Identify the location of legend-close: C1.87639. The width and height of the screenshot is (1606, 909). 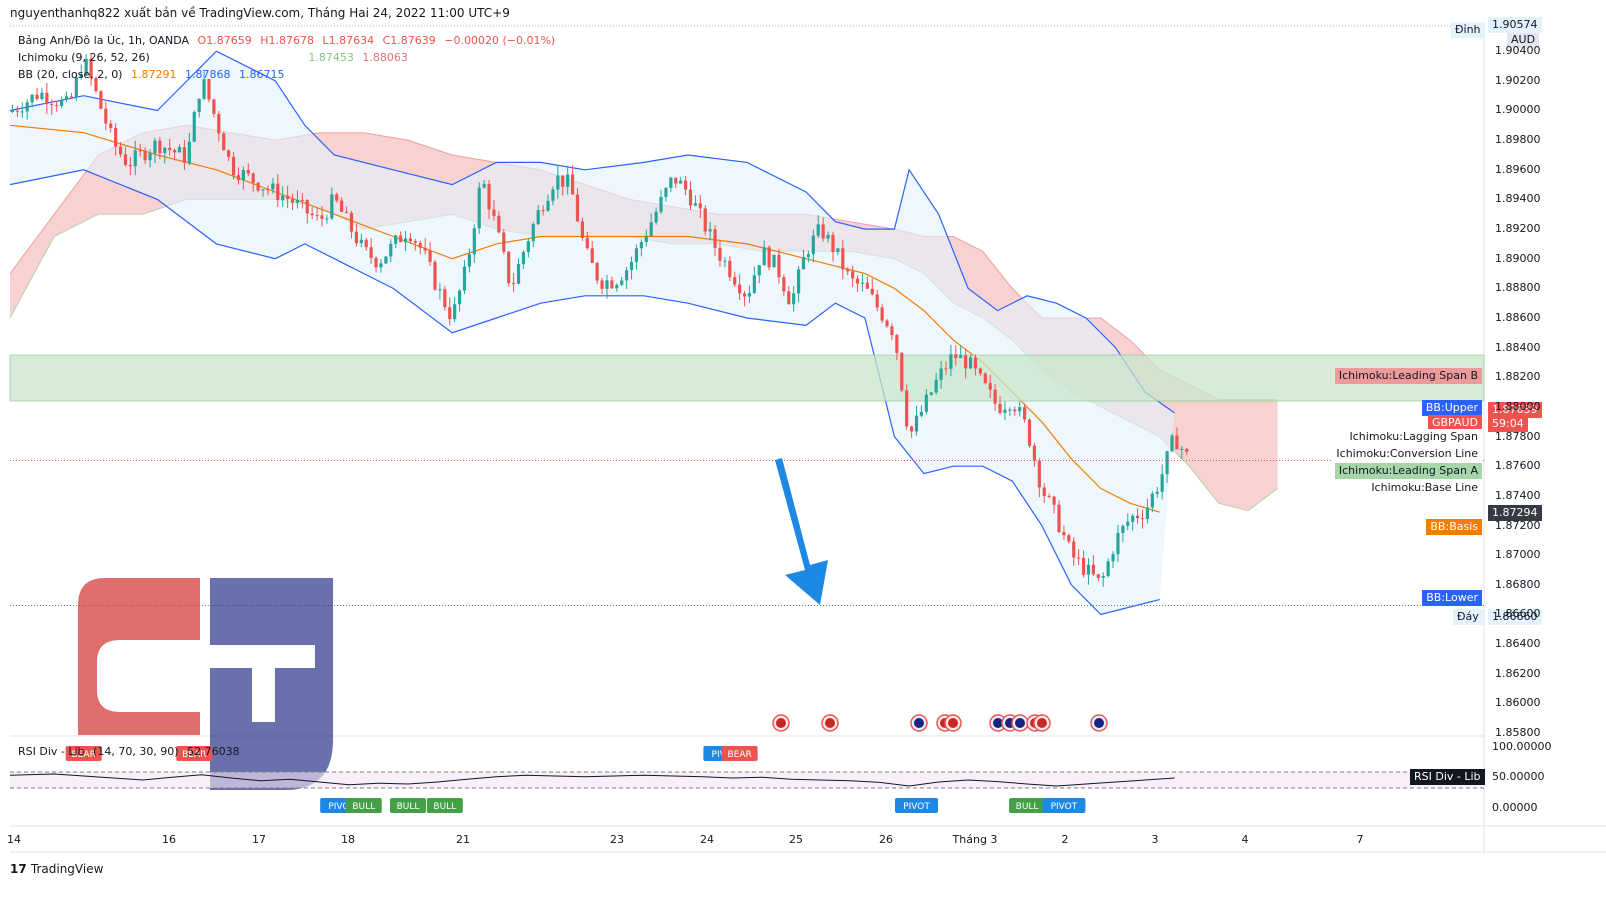
(409, 40).